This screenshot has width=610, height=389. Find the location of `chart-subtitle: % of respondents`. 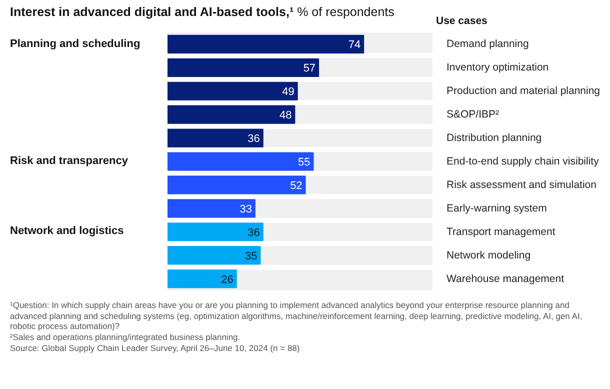

chart-subtitle: % of respondents is located at coordinates (345, 12).